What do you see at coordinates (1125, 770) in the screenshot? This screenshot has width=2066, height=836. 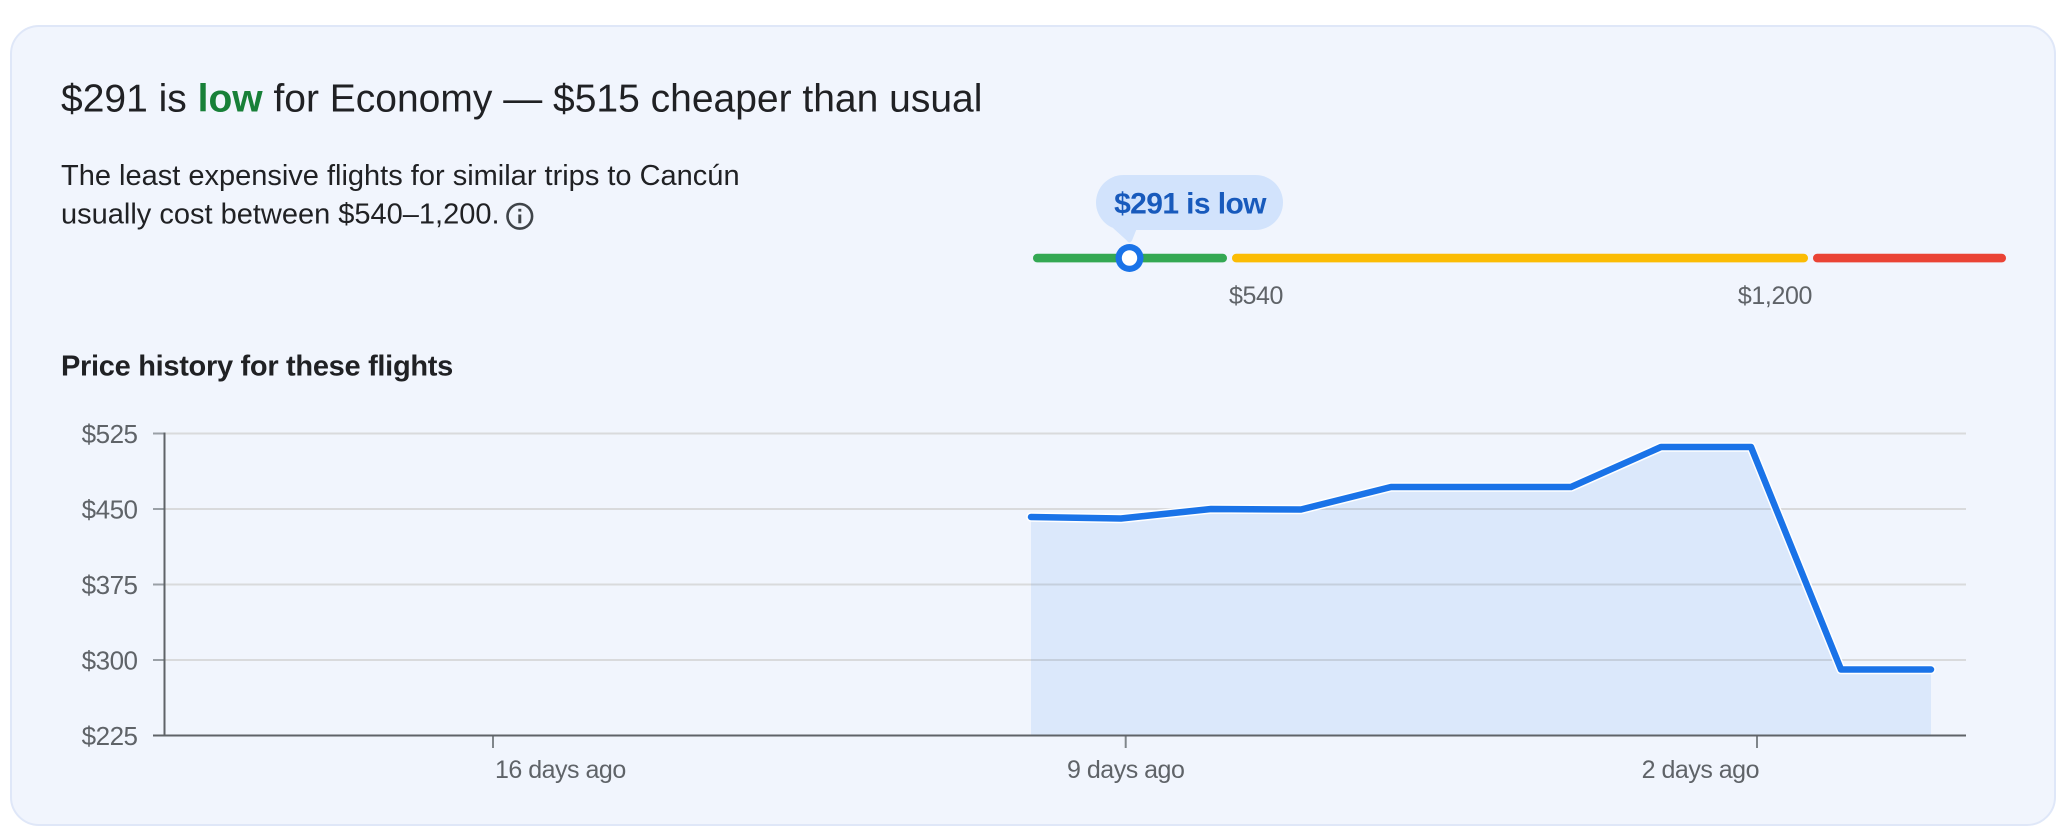 I see `svg-text: 9 days ago` at bounding box center [1125, 770].